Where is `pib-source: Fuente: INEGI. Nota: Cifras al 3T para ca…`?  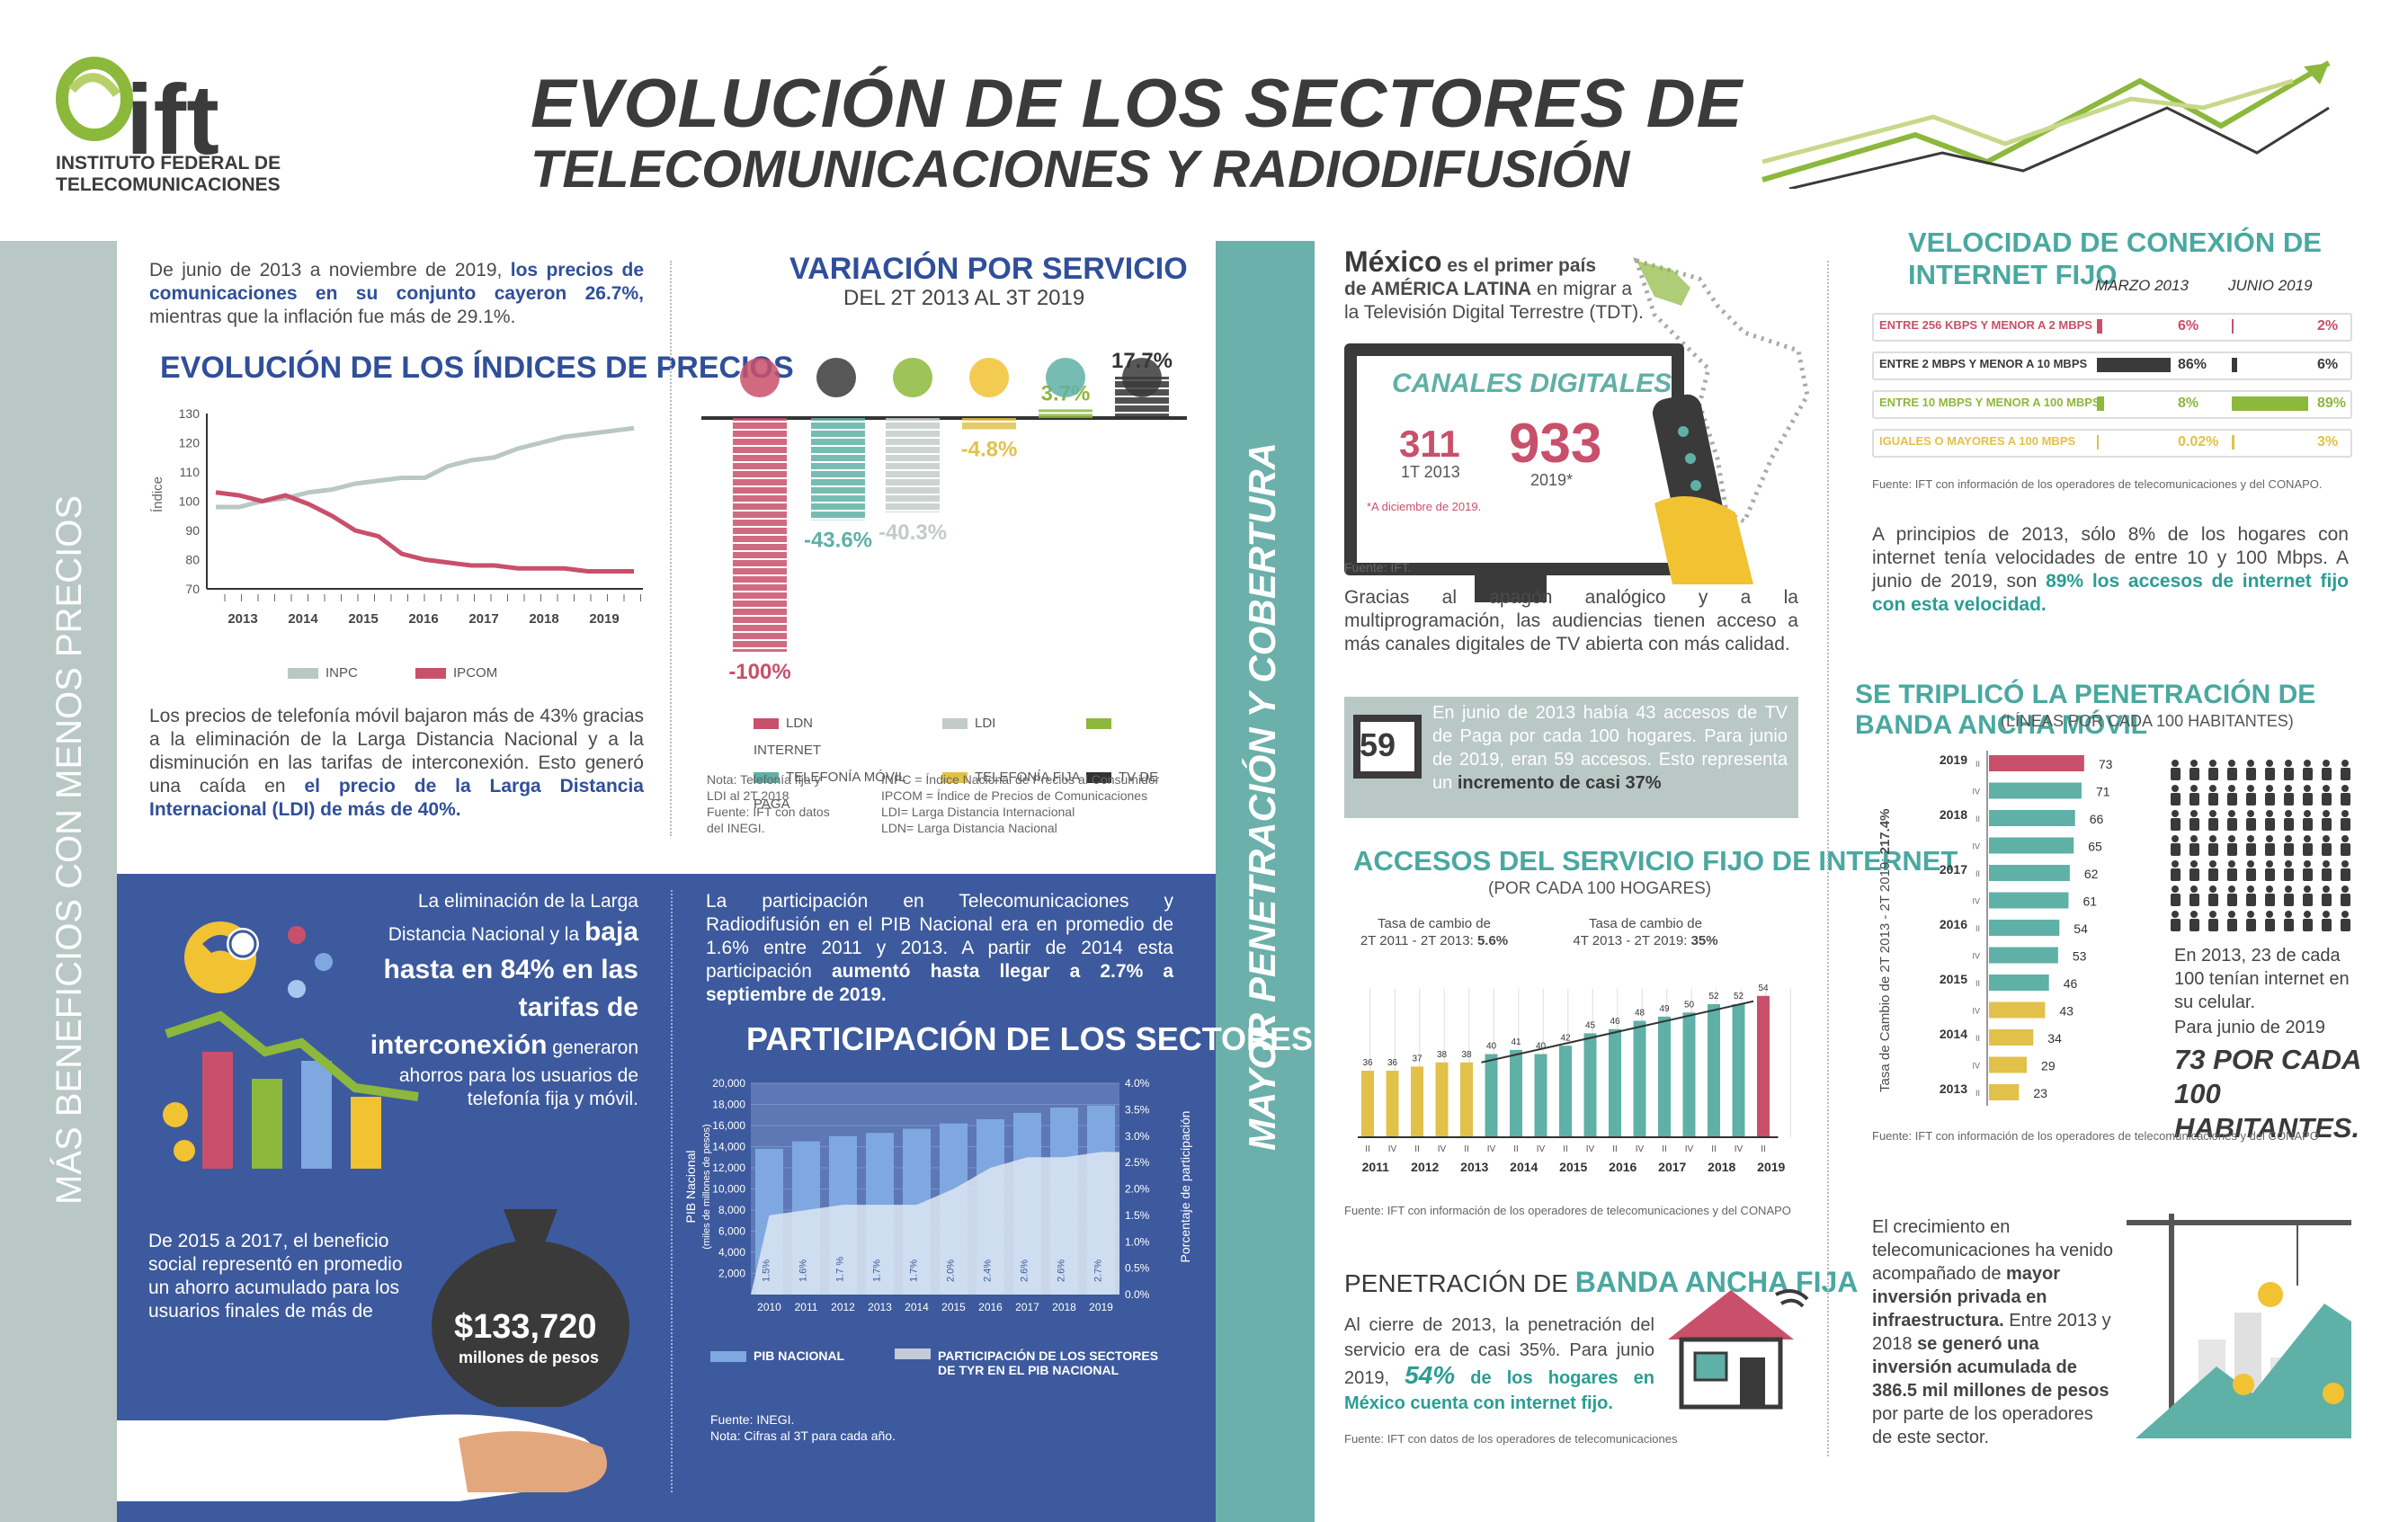
pib-source: Fuente: INEGI. Nota: Cifras al 3T para ca… is located at coordinates (803, 1427).